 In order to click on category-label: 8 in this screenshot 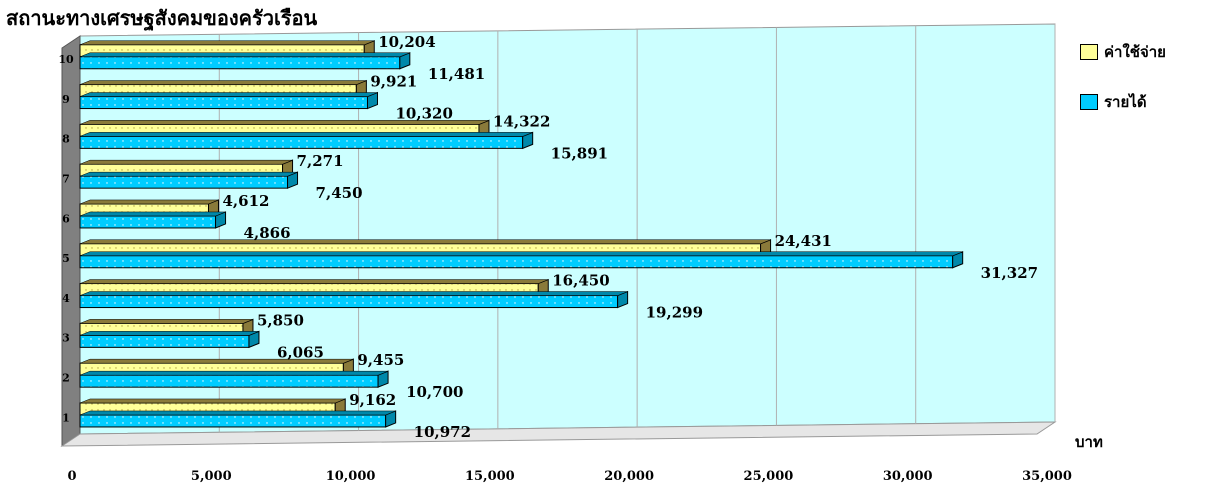, I will do `click(66, 139)`.